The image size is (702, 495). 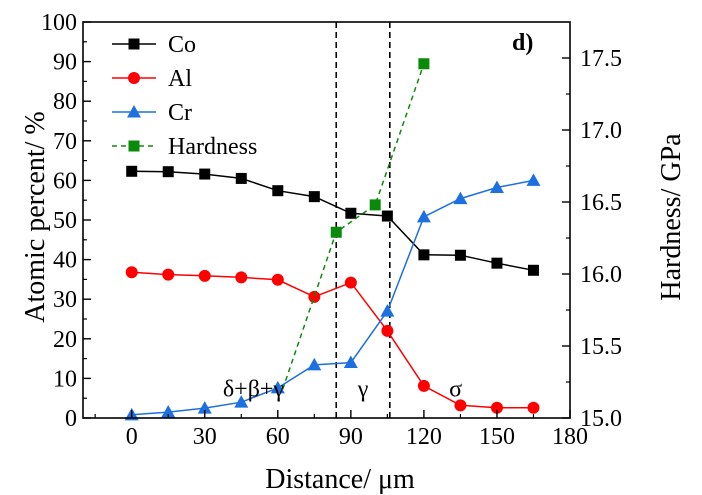 I want to click on y-left-tick-label: 70, so click(x=65, y=142).